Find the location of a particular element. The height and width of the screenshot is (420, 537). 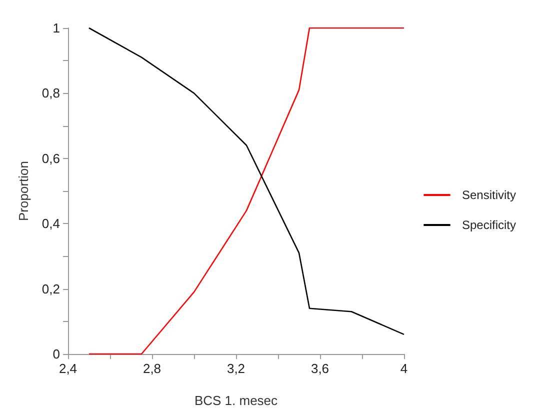

y-tick-label: 0 is located at coordinates (56, 354).